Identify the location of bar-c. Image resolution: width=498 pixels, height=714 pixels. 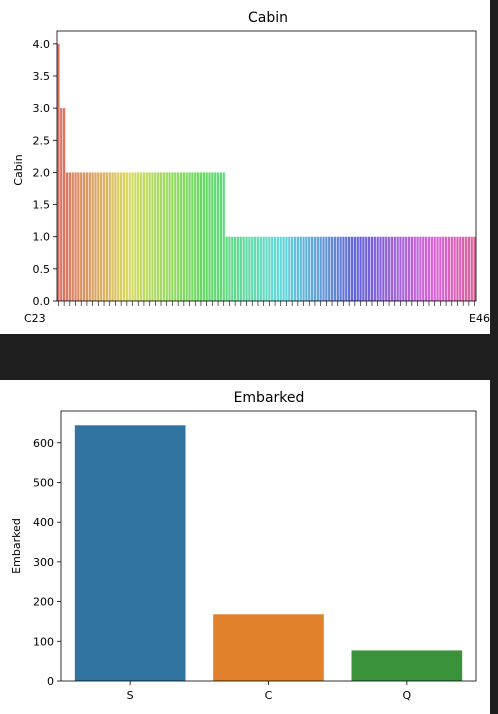
(268, 647).